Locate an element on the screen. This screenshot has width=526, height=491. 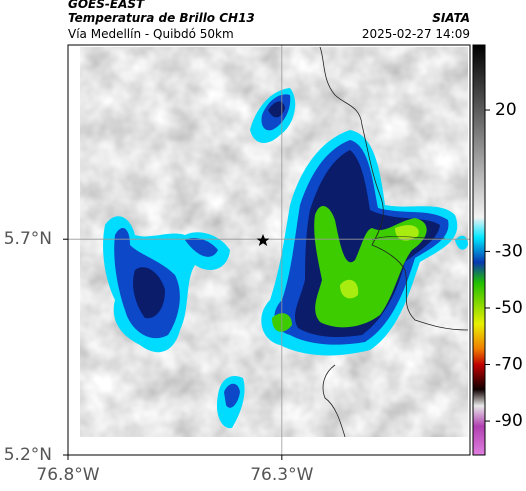
border-line is located at coordinates (408, 238).